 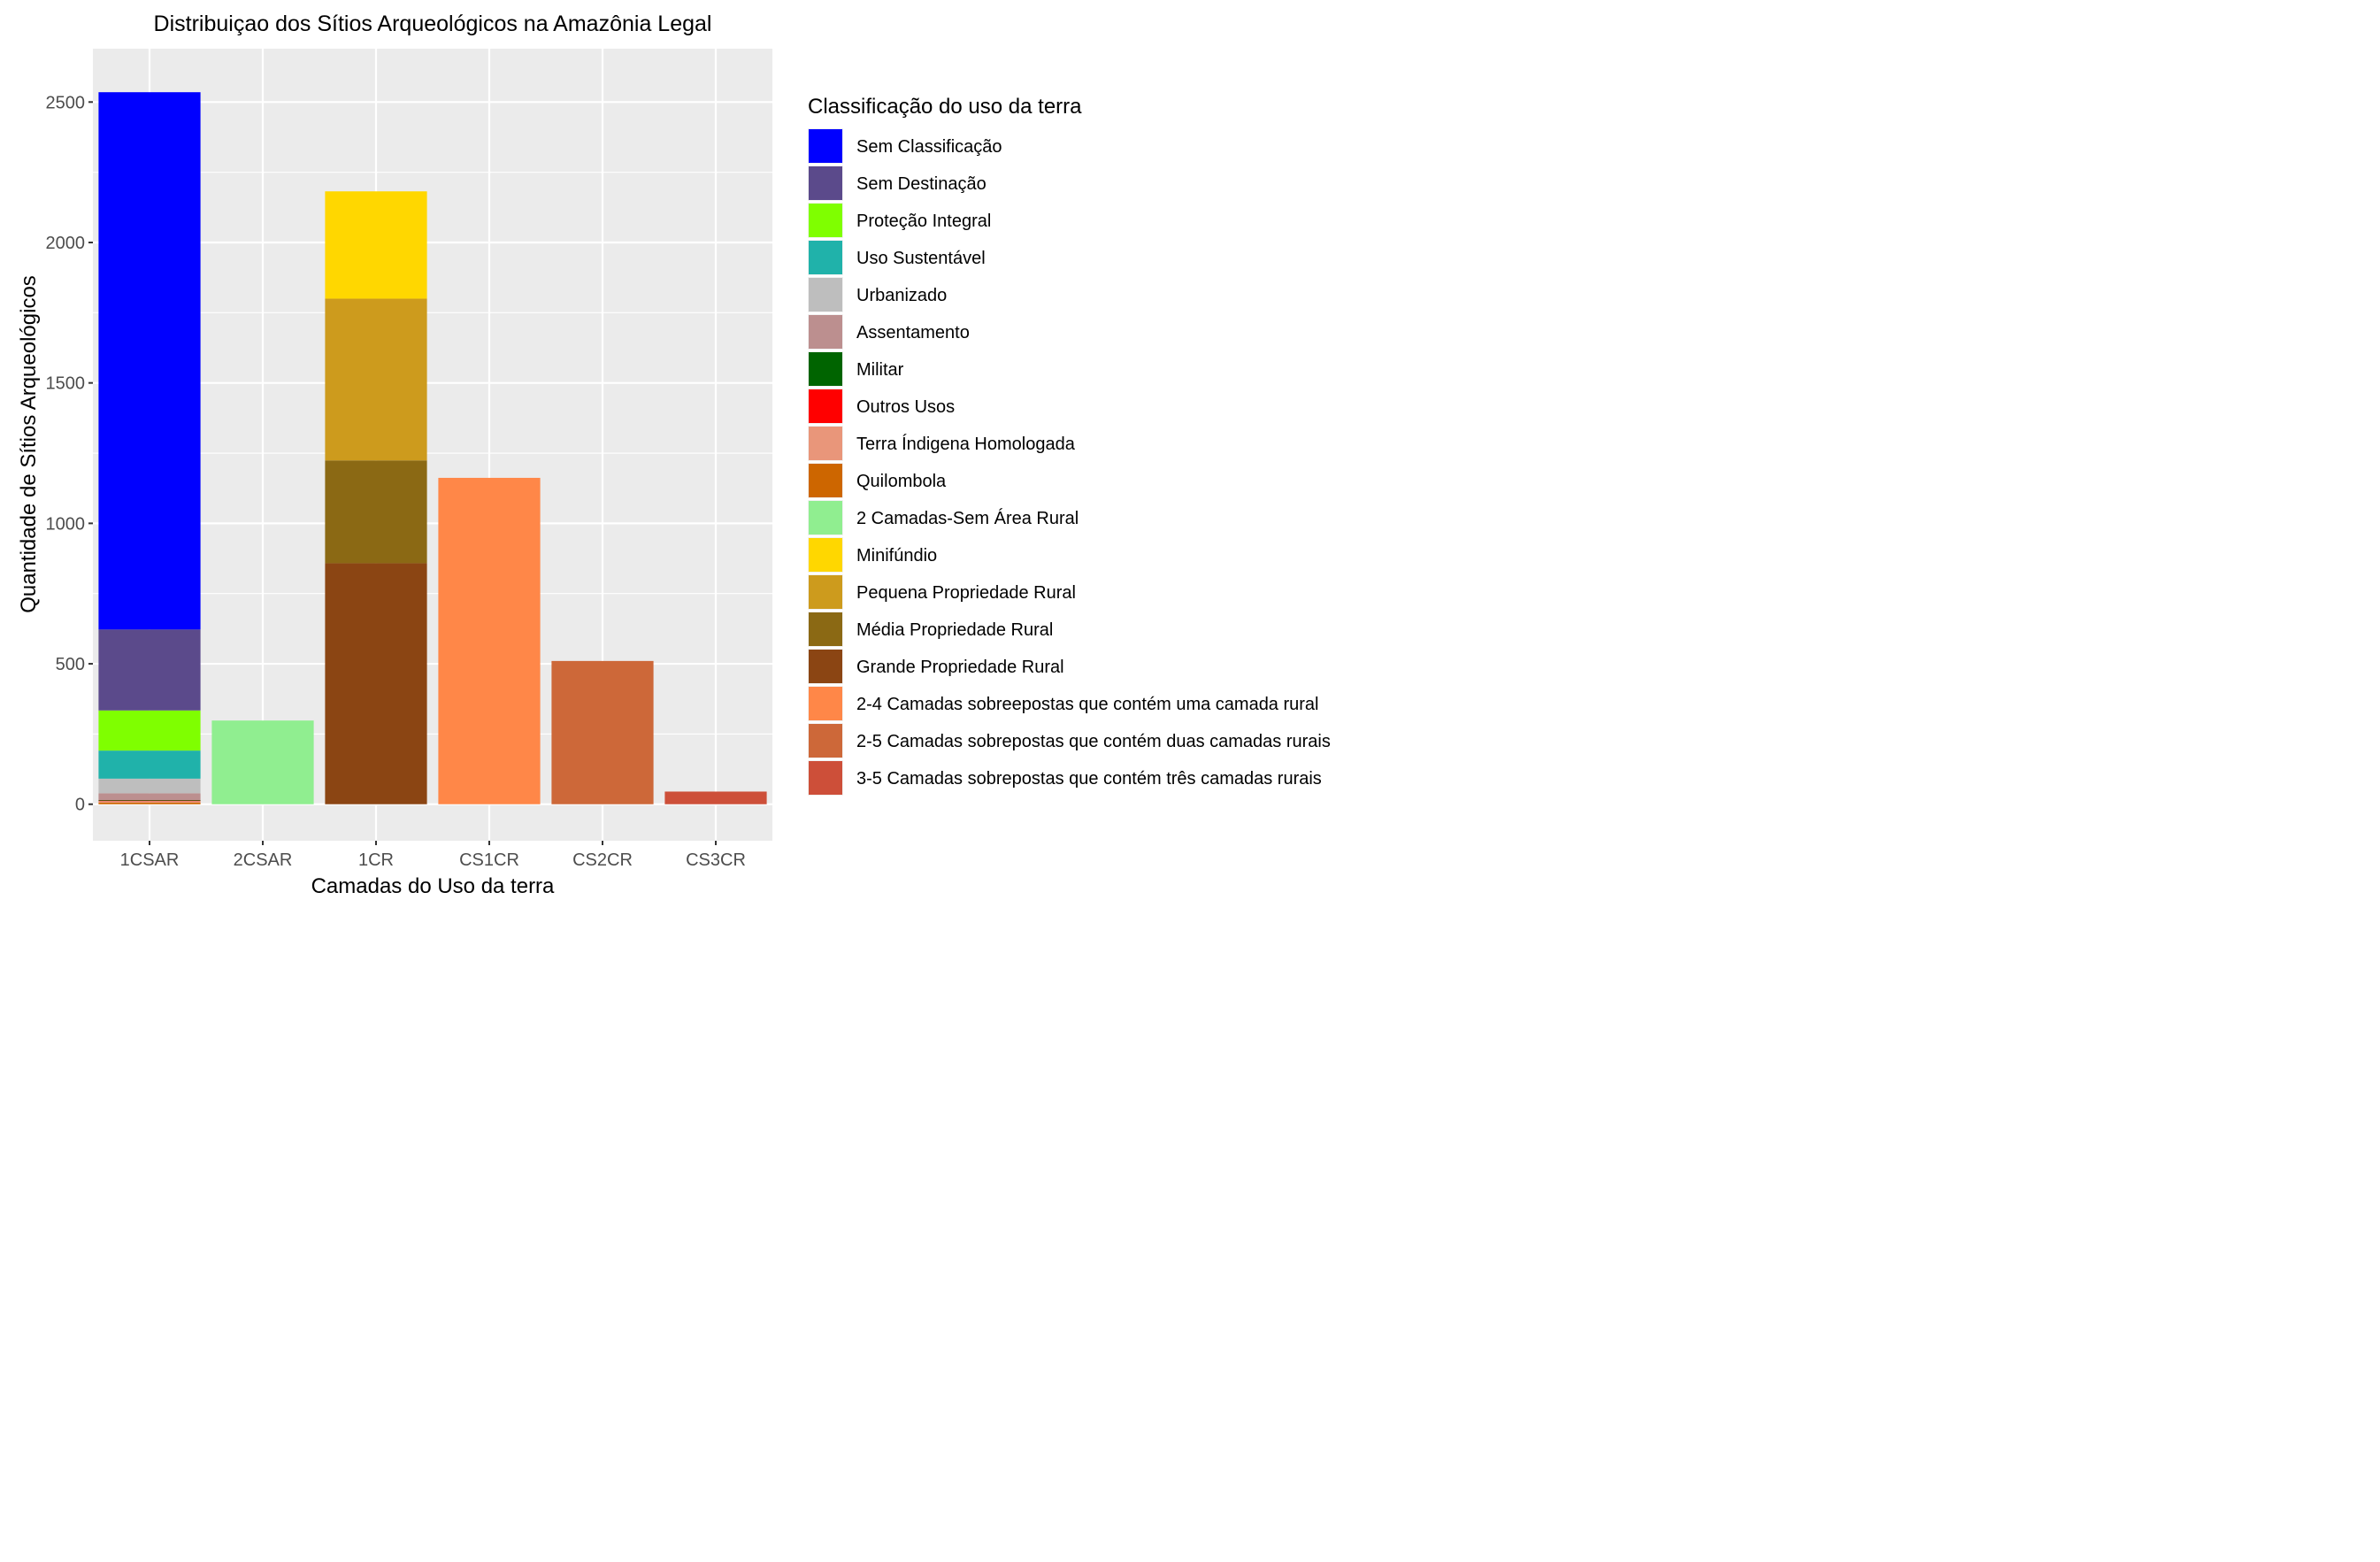 What do you see at coordinates (967, 518) in the screenshot?
I see `legend-label: 2 Camadas-Sem Área Rural` at bounding box center [967, 518].